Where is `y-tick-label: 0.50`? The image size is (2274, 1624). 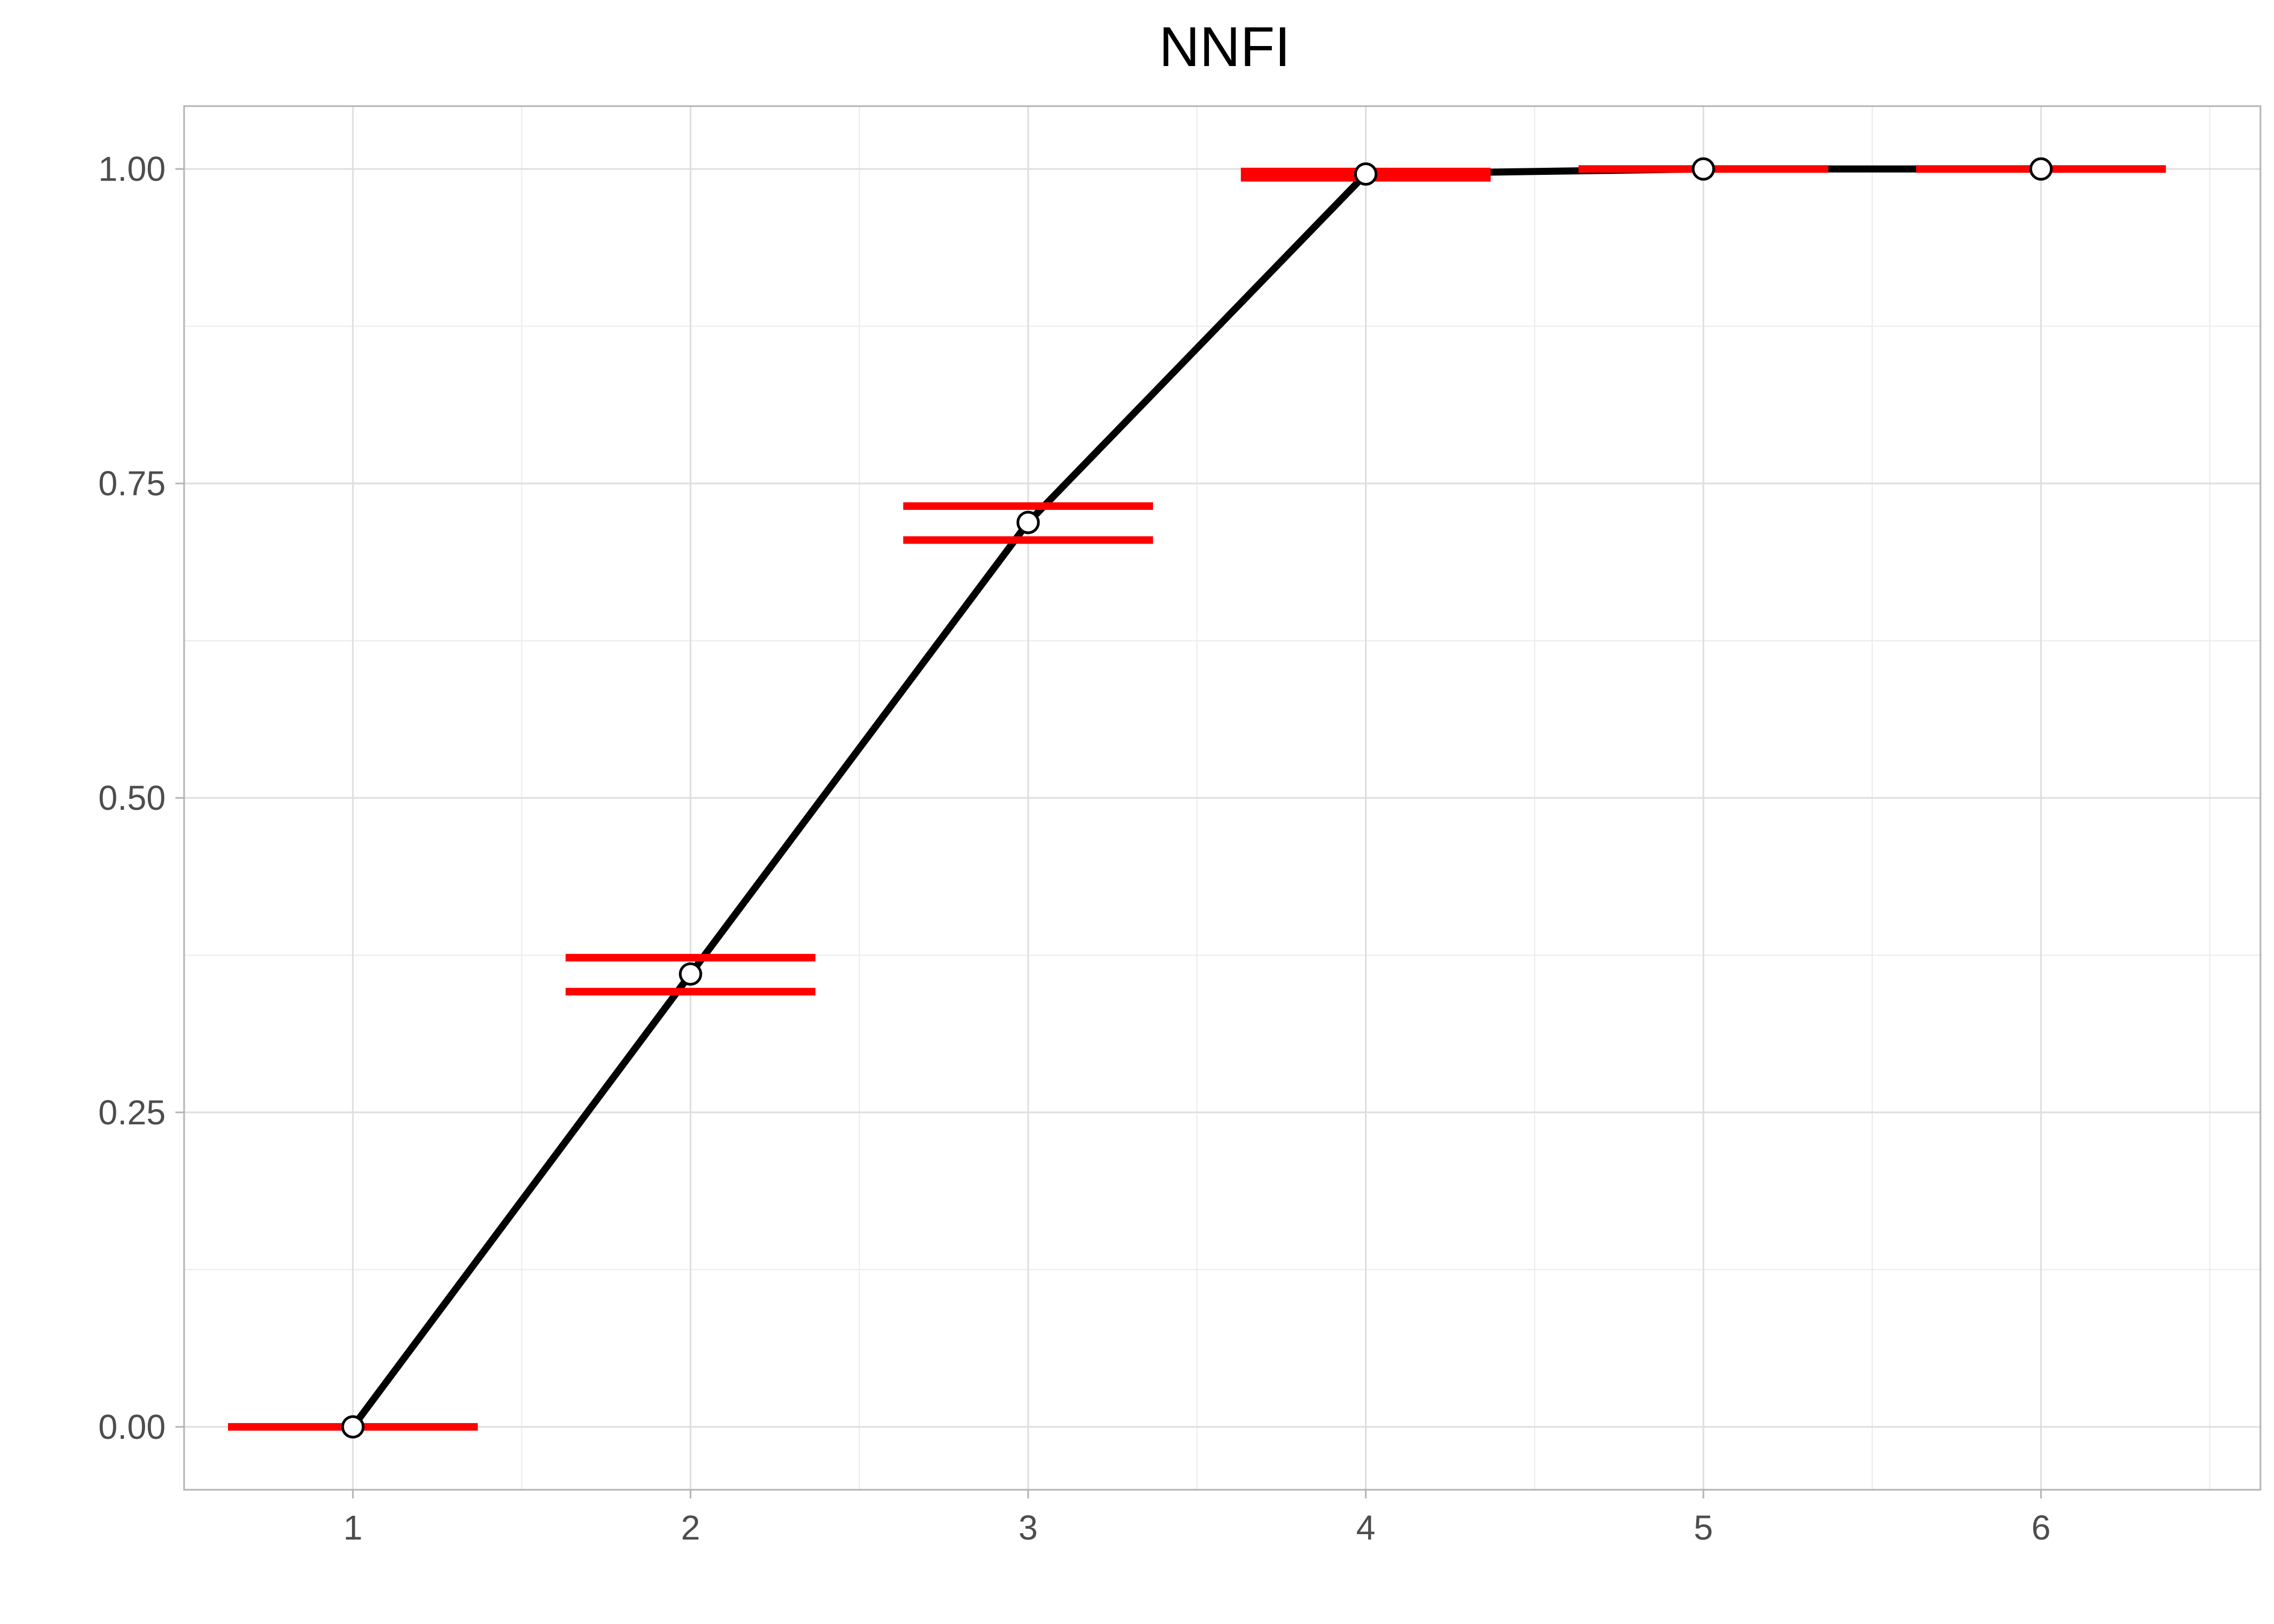
y-tick-label: 0.50 is located at coordinates (132, 797).